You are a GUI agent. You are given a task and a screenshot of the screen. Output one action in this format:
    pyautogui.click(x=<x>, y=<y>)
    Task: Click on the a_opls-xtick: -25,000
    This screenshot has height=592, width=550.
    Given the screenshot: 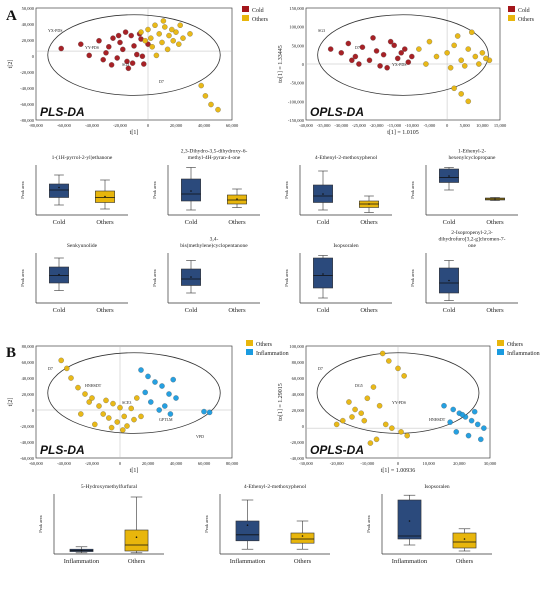 What is the action you would take?
    pyautogui.click(x=359, y=126)
    